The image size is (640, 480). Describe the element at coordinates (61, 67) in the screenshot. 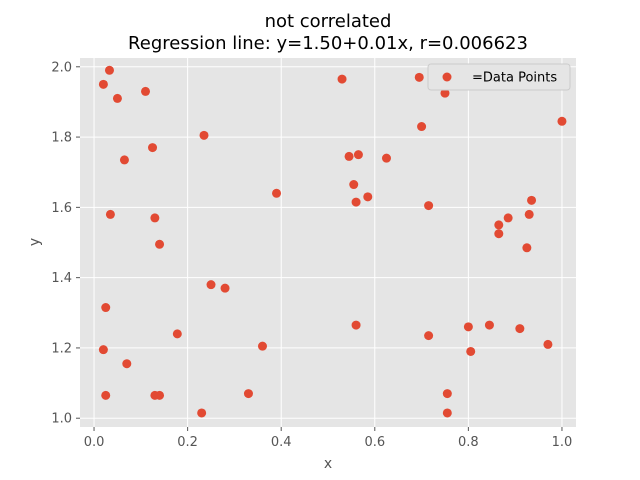

I see `y-tick-label: 2.0` at that location.